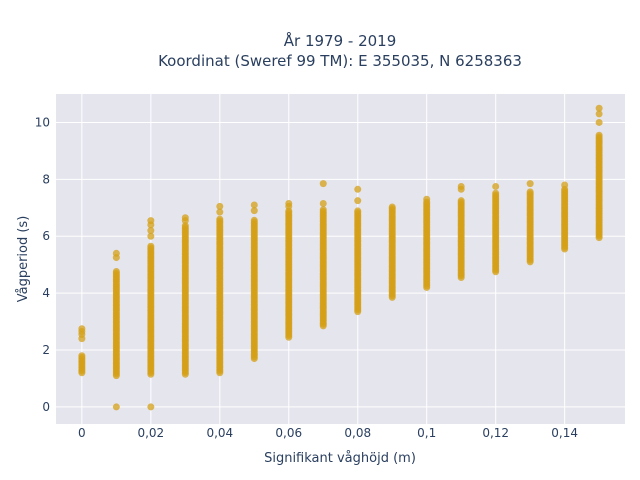 The width and height of the screenshot is (640, 480). I want to click on x-axis-ticks: 0 0,02 0,04 0,06 0,08 0,1 0,12 0,14, so click(328, 433).